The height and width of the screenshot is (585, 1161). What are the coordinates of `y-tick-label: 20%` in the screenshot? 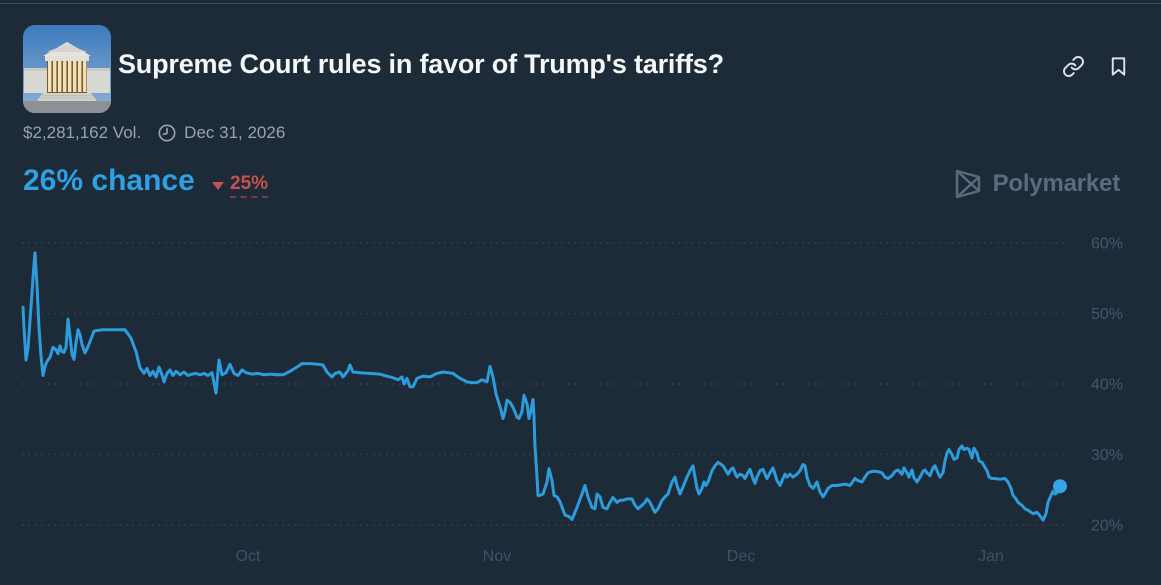 It's located at (1107, 526).